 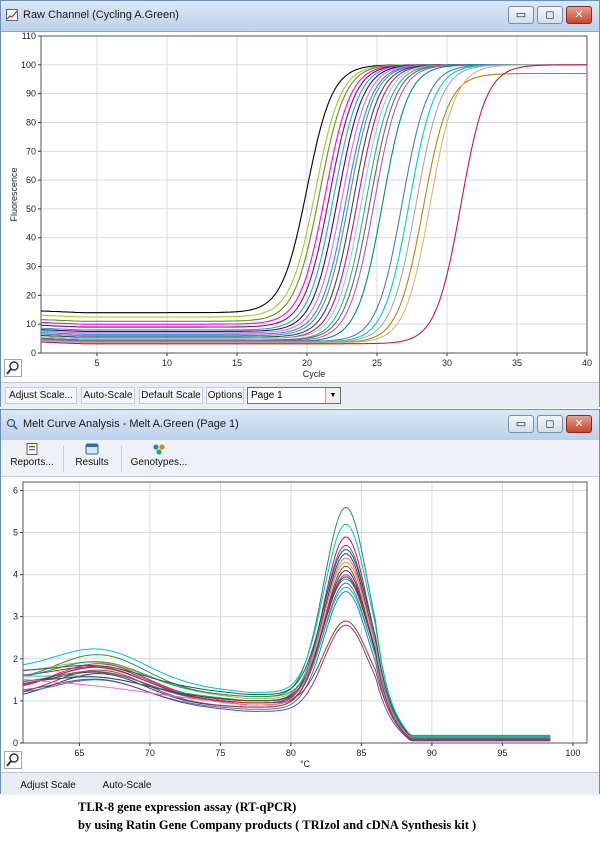 I want to click on caption-line-1: TLR-8 gene expression assay (RT-qPCR), so click(x=187, y=807).